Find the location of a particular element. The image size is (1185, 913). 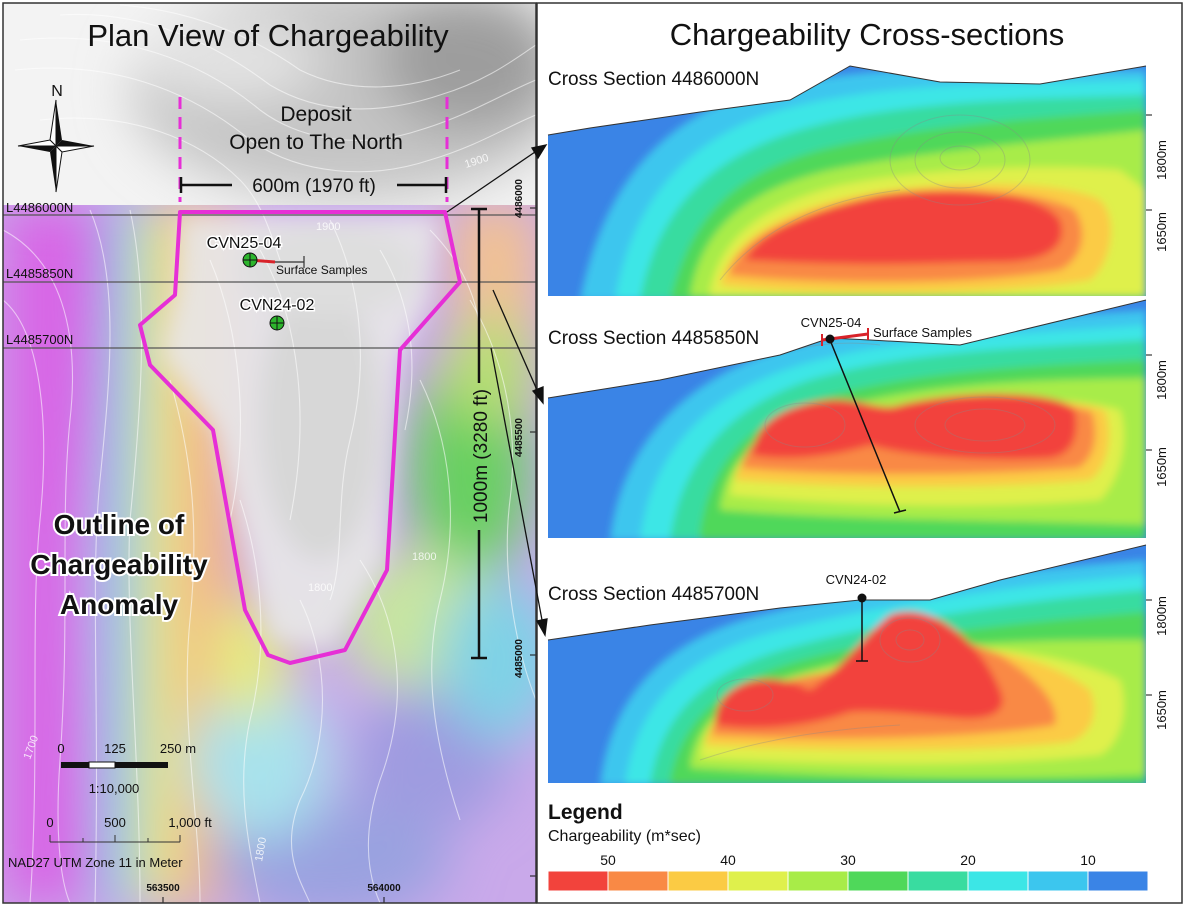

scale-tick: 250 m is located at coordinates (178, 748).